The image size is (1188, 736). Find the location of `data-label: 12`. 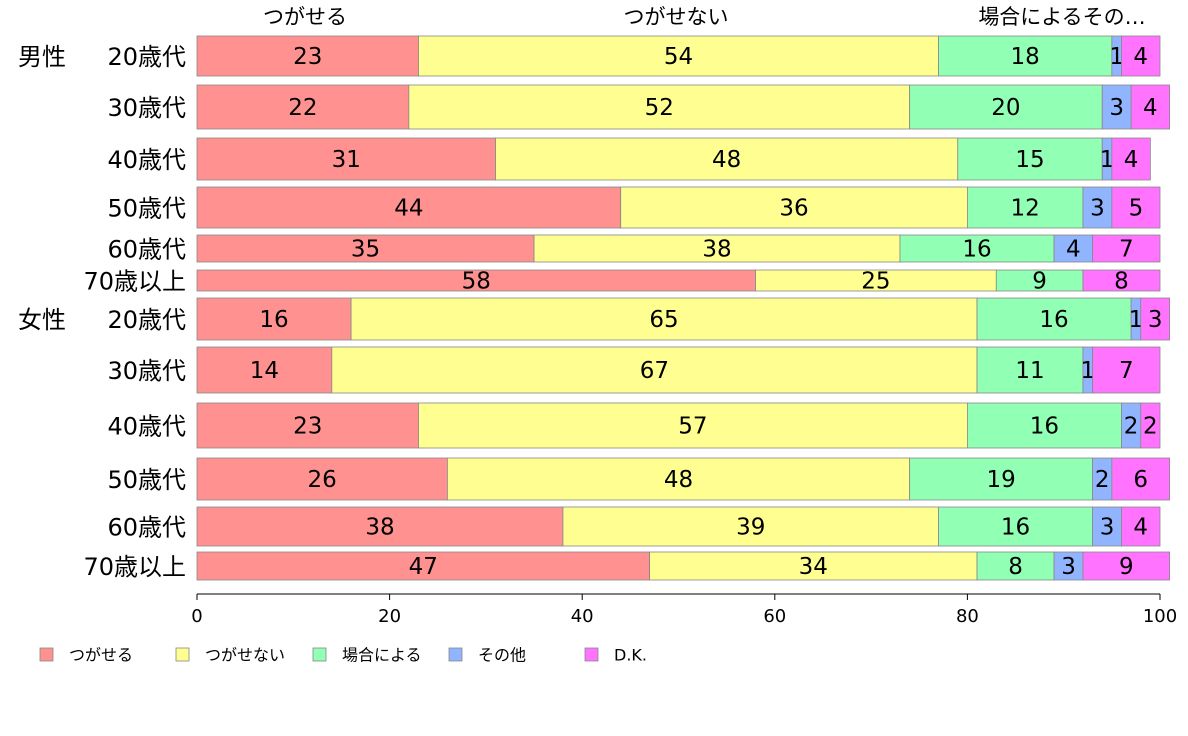

data-label: 12 is located at coordinates (1025, 209).